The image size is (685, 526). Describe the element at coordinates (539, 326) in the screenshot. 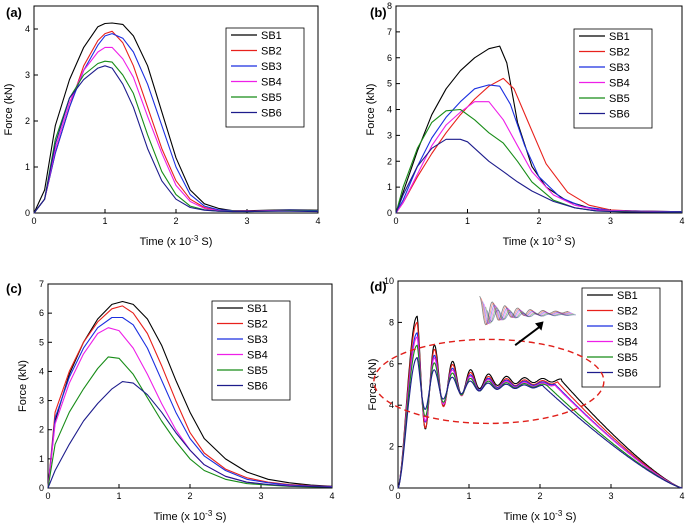

I see `zoom-arrow-head` at that location.